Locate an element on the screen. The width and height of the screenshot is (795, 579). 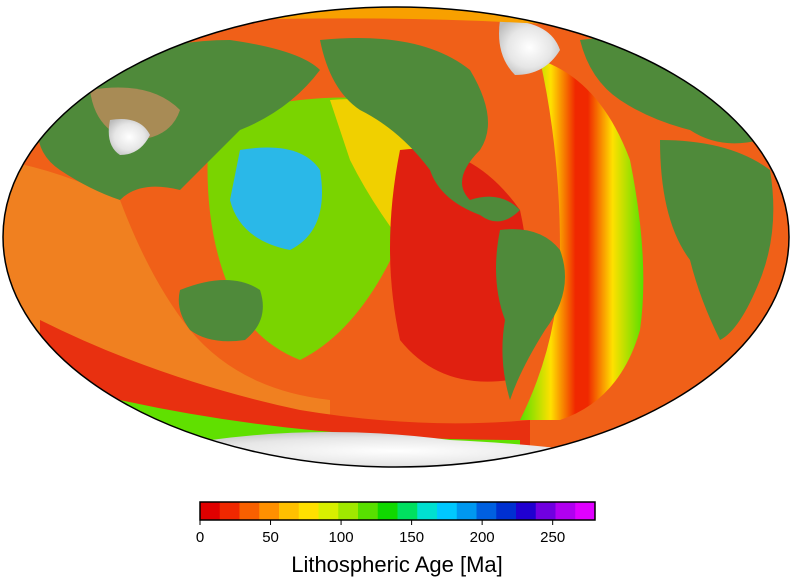
tibet-ice is located at coordinates (129, 137).